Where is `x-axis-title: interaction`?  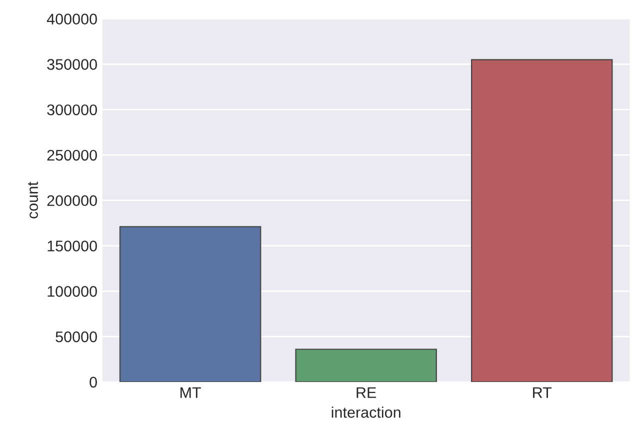 x-axis-title: interaction is located at coordinates (366, 412).